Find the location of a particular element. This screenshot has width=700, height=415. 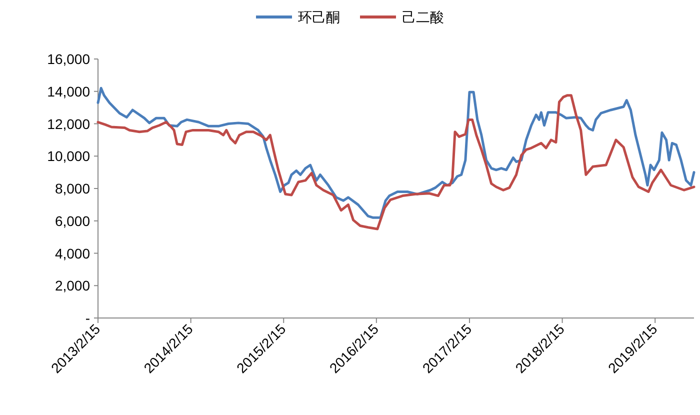

y-tick-label: 6,000 is located at coordinates (72, 220).